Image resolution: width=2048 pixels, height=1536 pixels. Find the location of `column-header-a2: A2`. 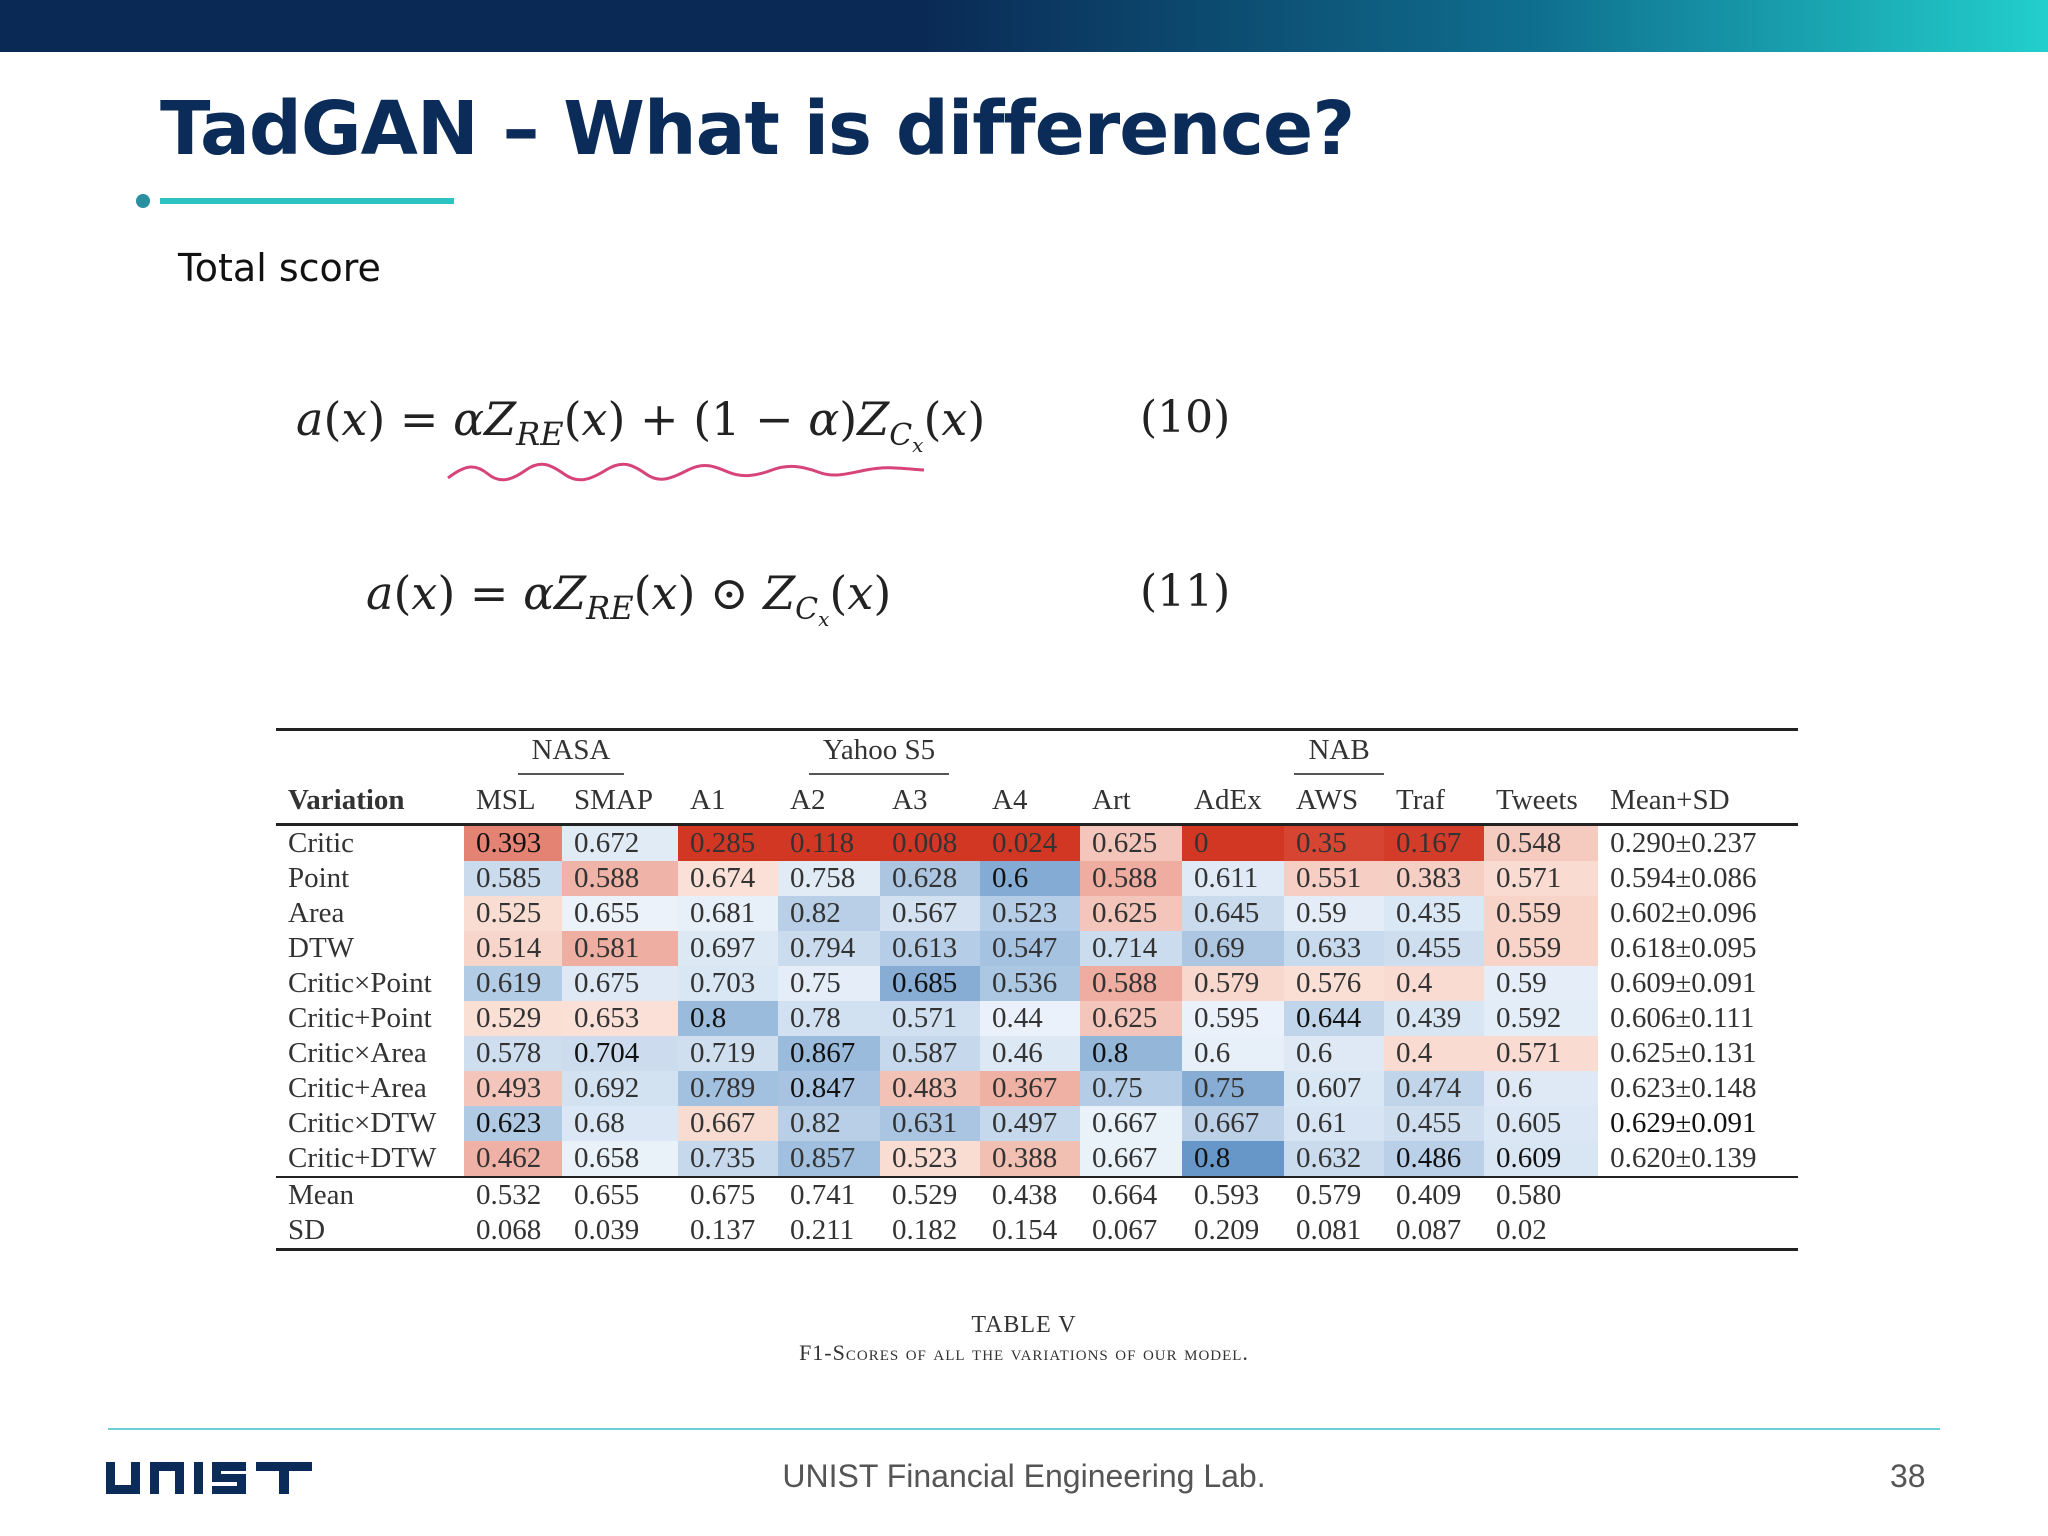

column-header-a2: A2 is located at coordinates (808, 799).